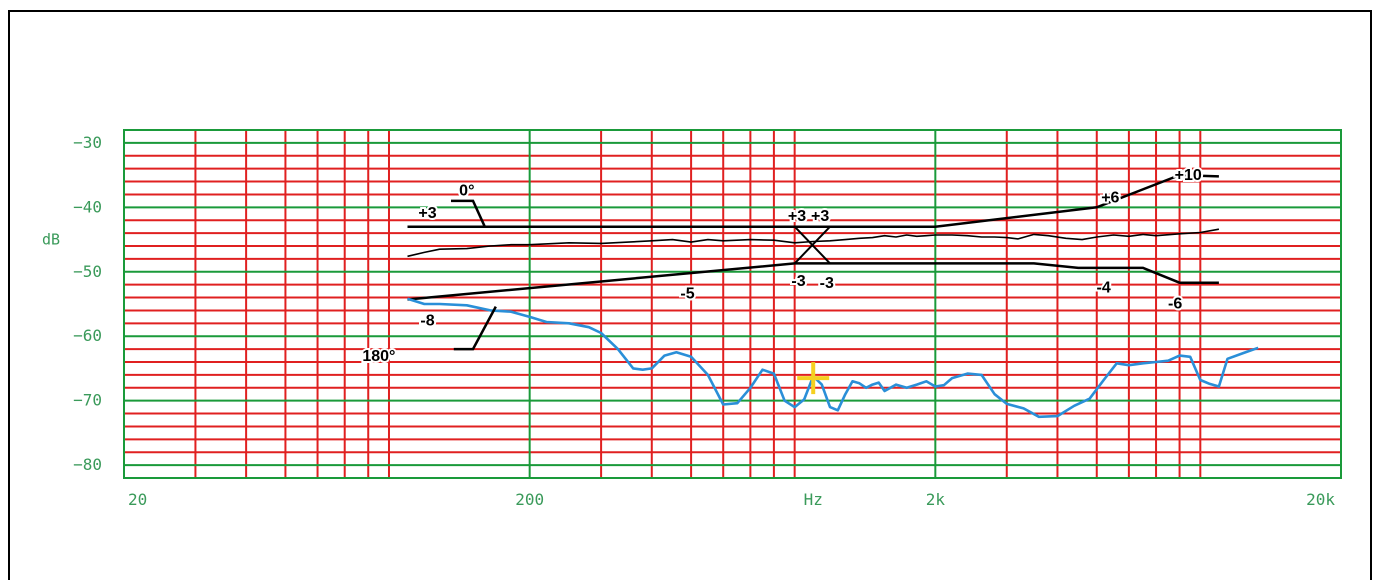 The height and width of the screenshot is (580, 1382). I want to click on y-tick-label: −30, so click(87, 142).